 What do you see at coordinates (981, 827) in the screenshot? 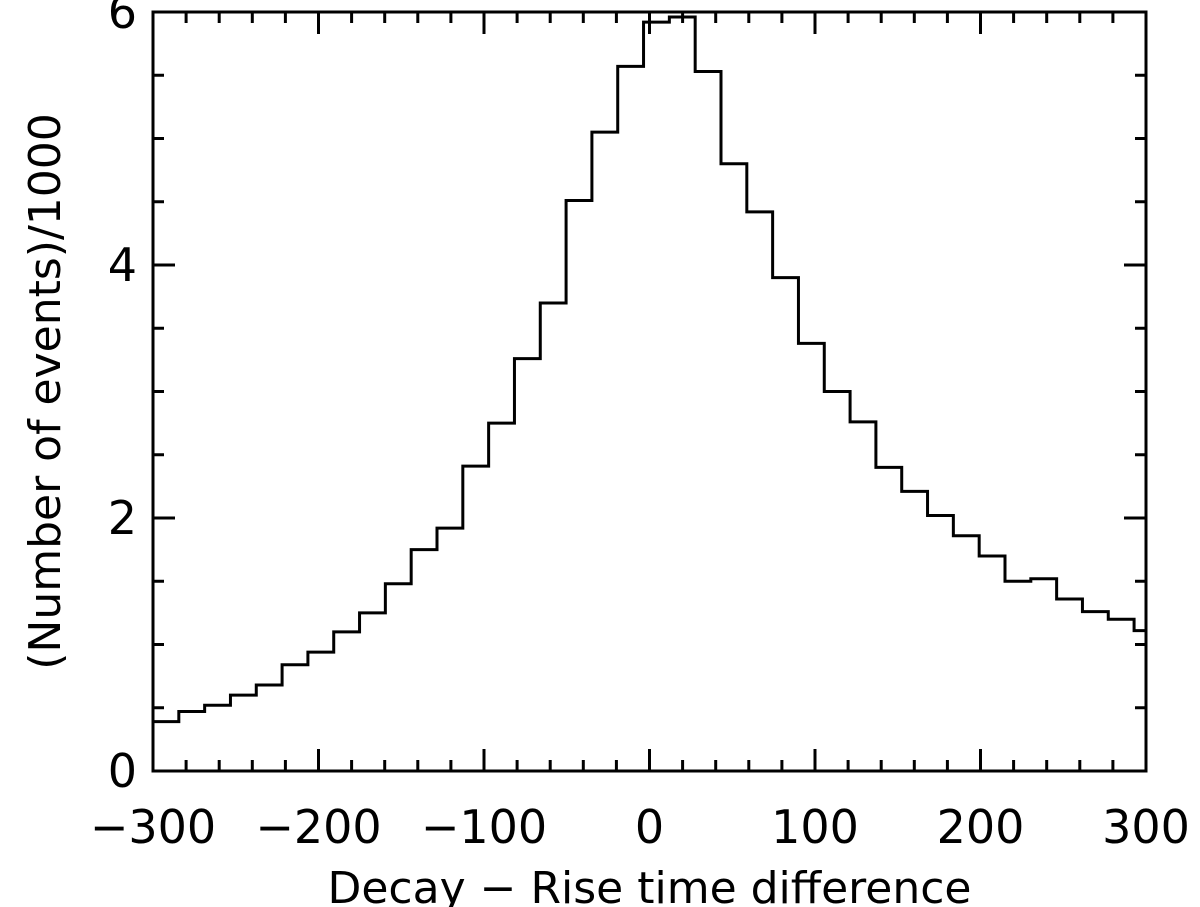
I see `x-tick-label: 200` at bounding box center [981, 827].